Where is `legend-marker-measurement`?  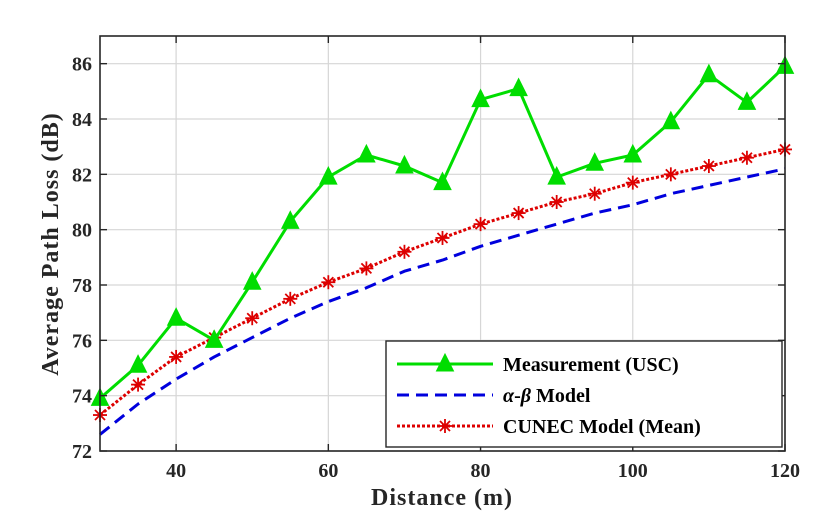
legend-marker-measurement is located at coordinates (445, 362).